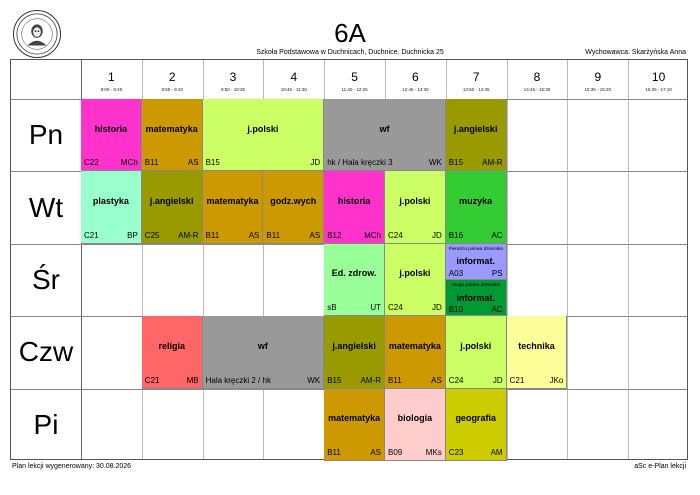 The image size is (700, 495). I want to click on lesson-cell: plastyka C21 BP, so click(111, 207).